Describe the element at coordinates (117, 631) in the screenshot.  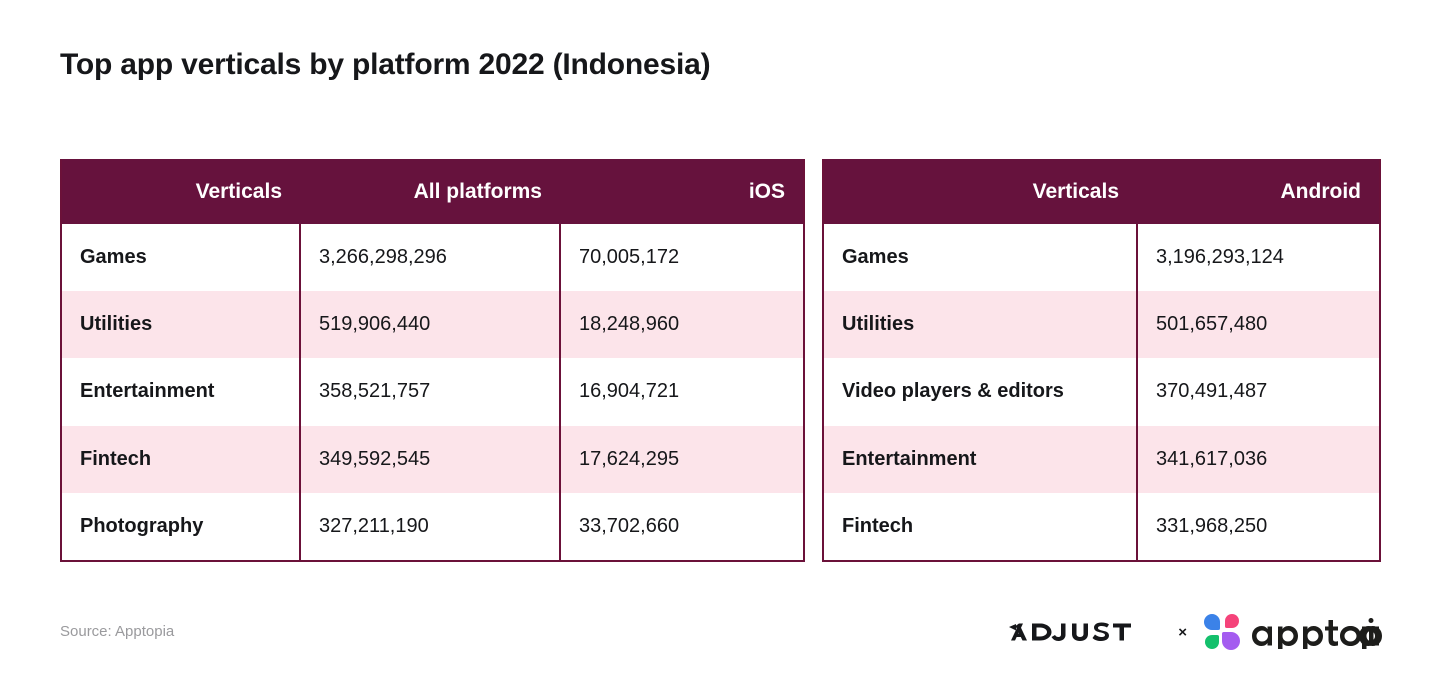
I see `source-attribution: Source: Apptopia` at that location.